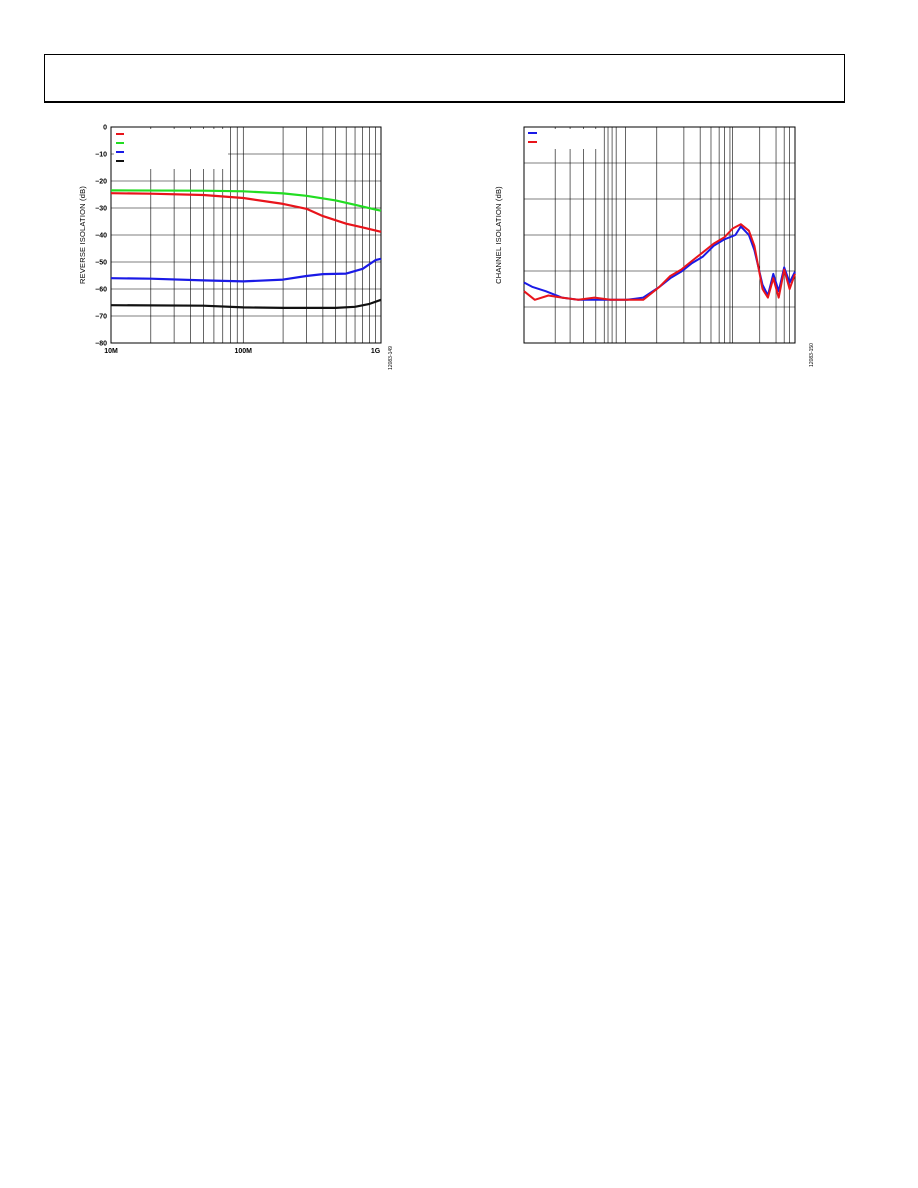  I want to click on chart2-series, so click(659, 262).